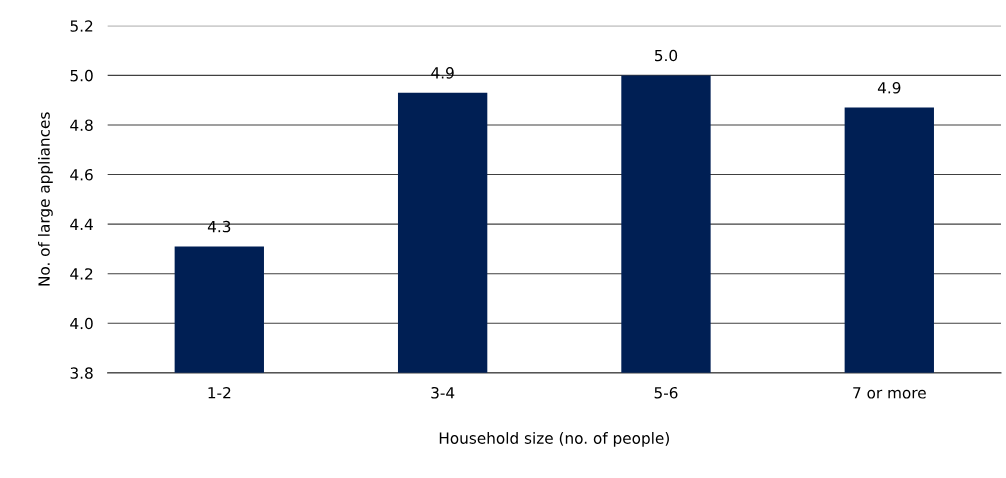 Image resolution: width=1006 pixels, height=478 pixels. I want to click on text: 4.0, so click(81, 323).